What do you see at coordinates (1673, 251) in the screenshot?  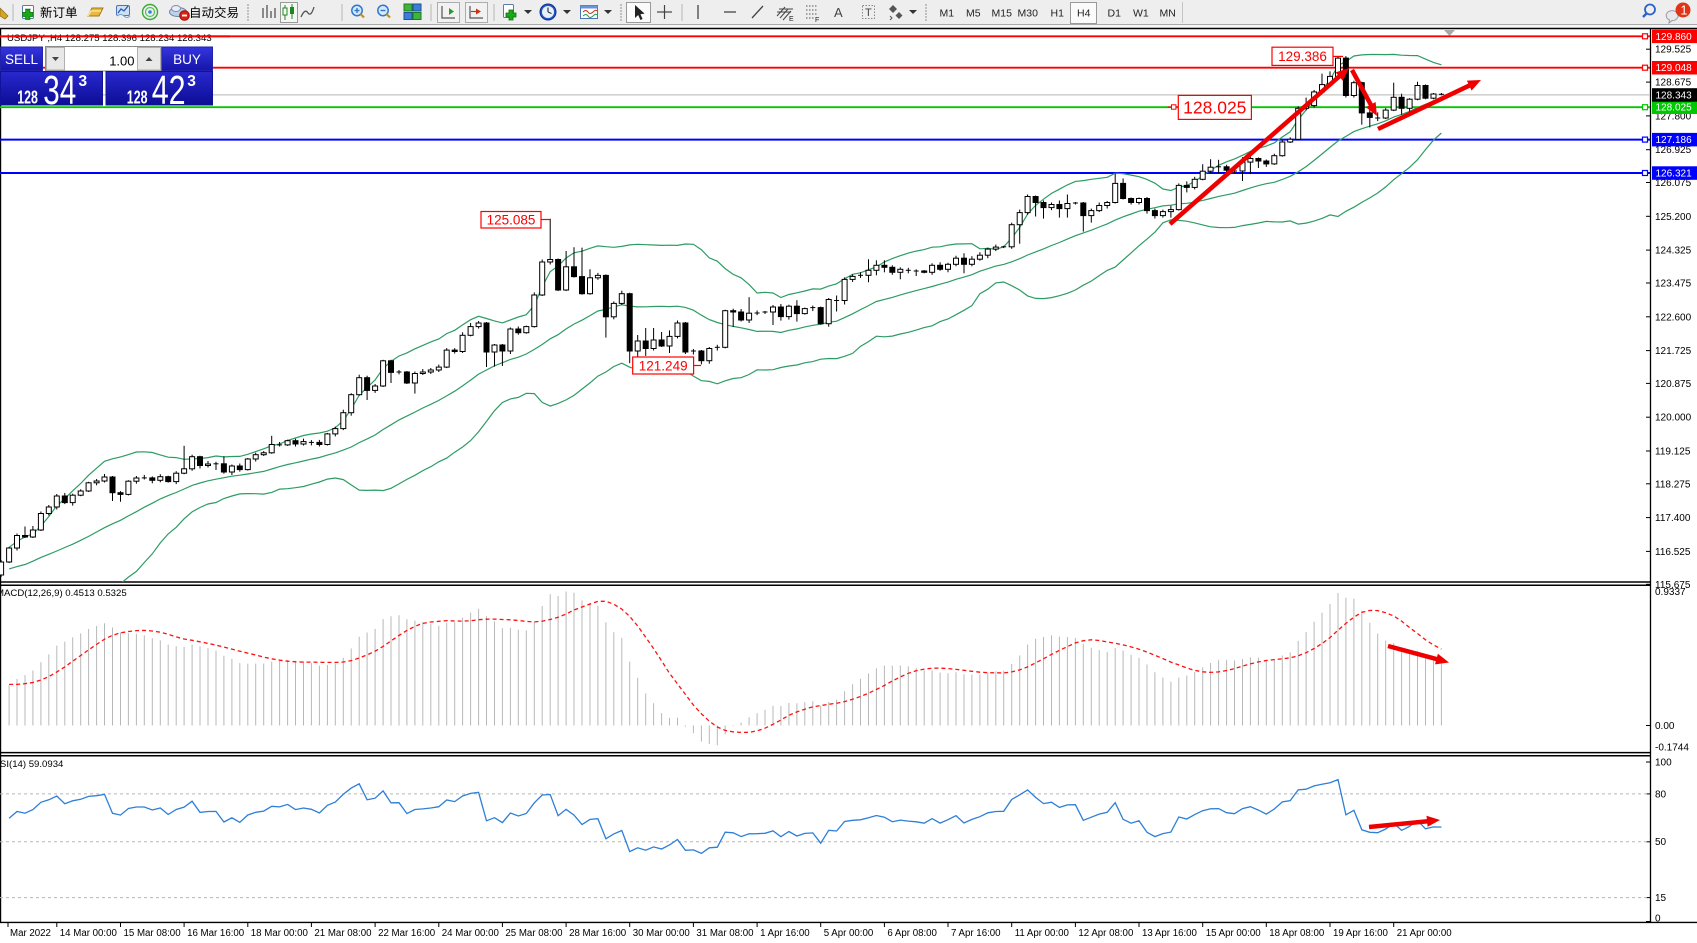 I see `svg-text: 124.325` at bounding box center [1673, 251].